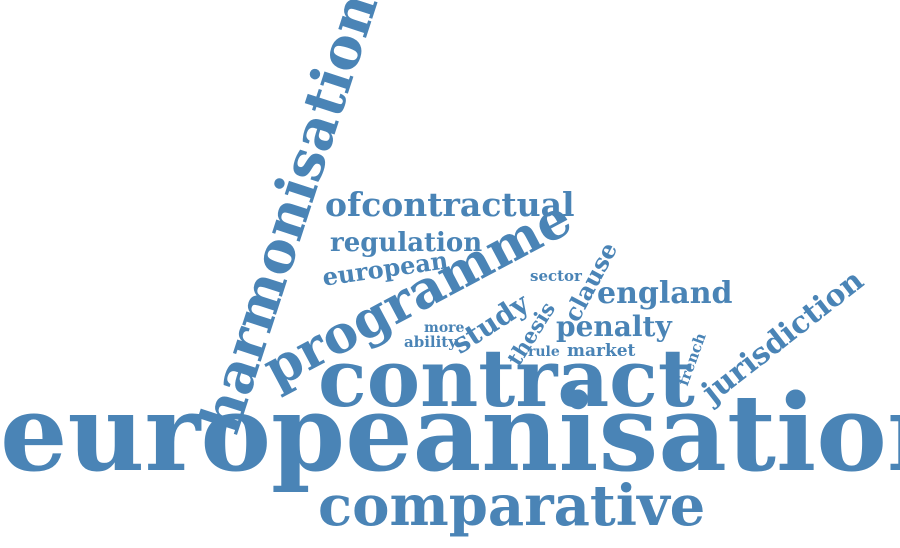 Image resolution: width=900 pixels, height=548 pixels. I want to click on word-market: market, so click(601, 351).